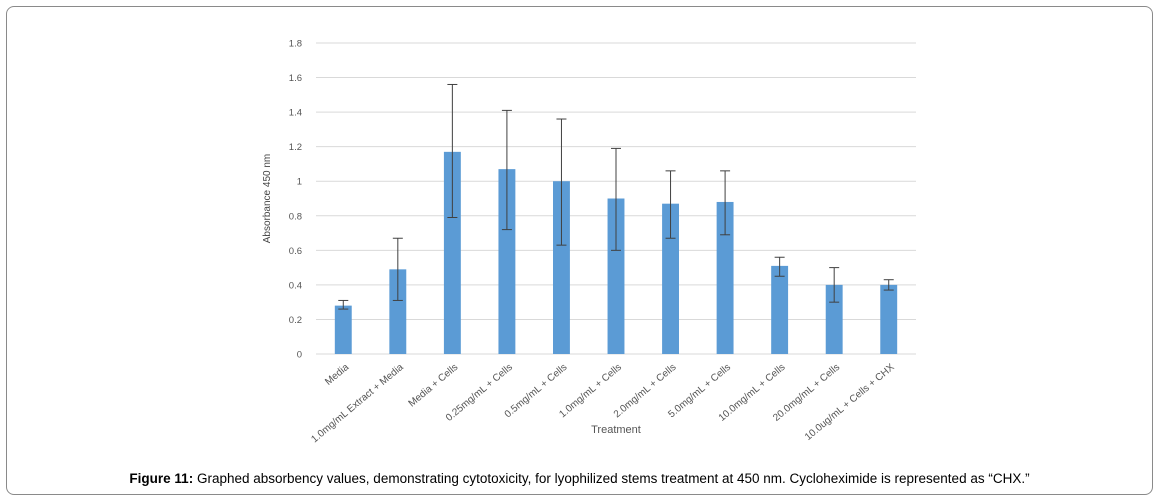 Image resolution: width=1160 pixels, height=499 pixels. What do you see at coordinates (295, 147) in the screenshot?
I see `y-tick-label: 1.2` at bounding box center [295, 147].